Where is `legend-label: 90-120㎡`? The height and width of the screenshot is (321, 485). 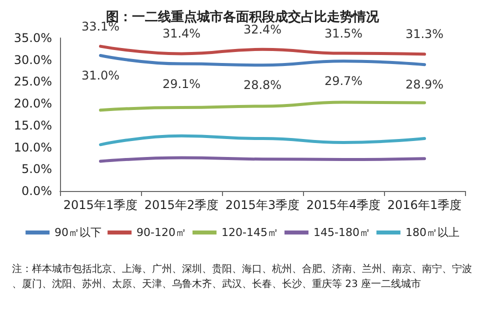 legend-label: 90-120㎡ is located at coordinates (161, 232).